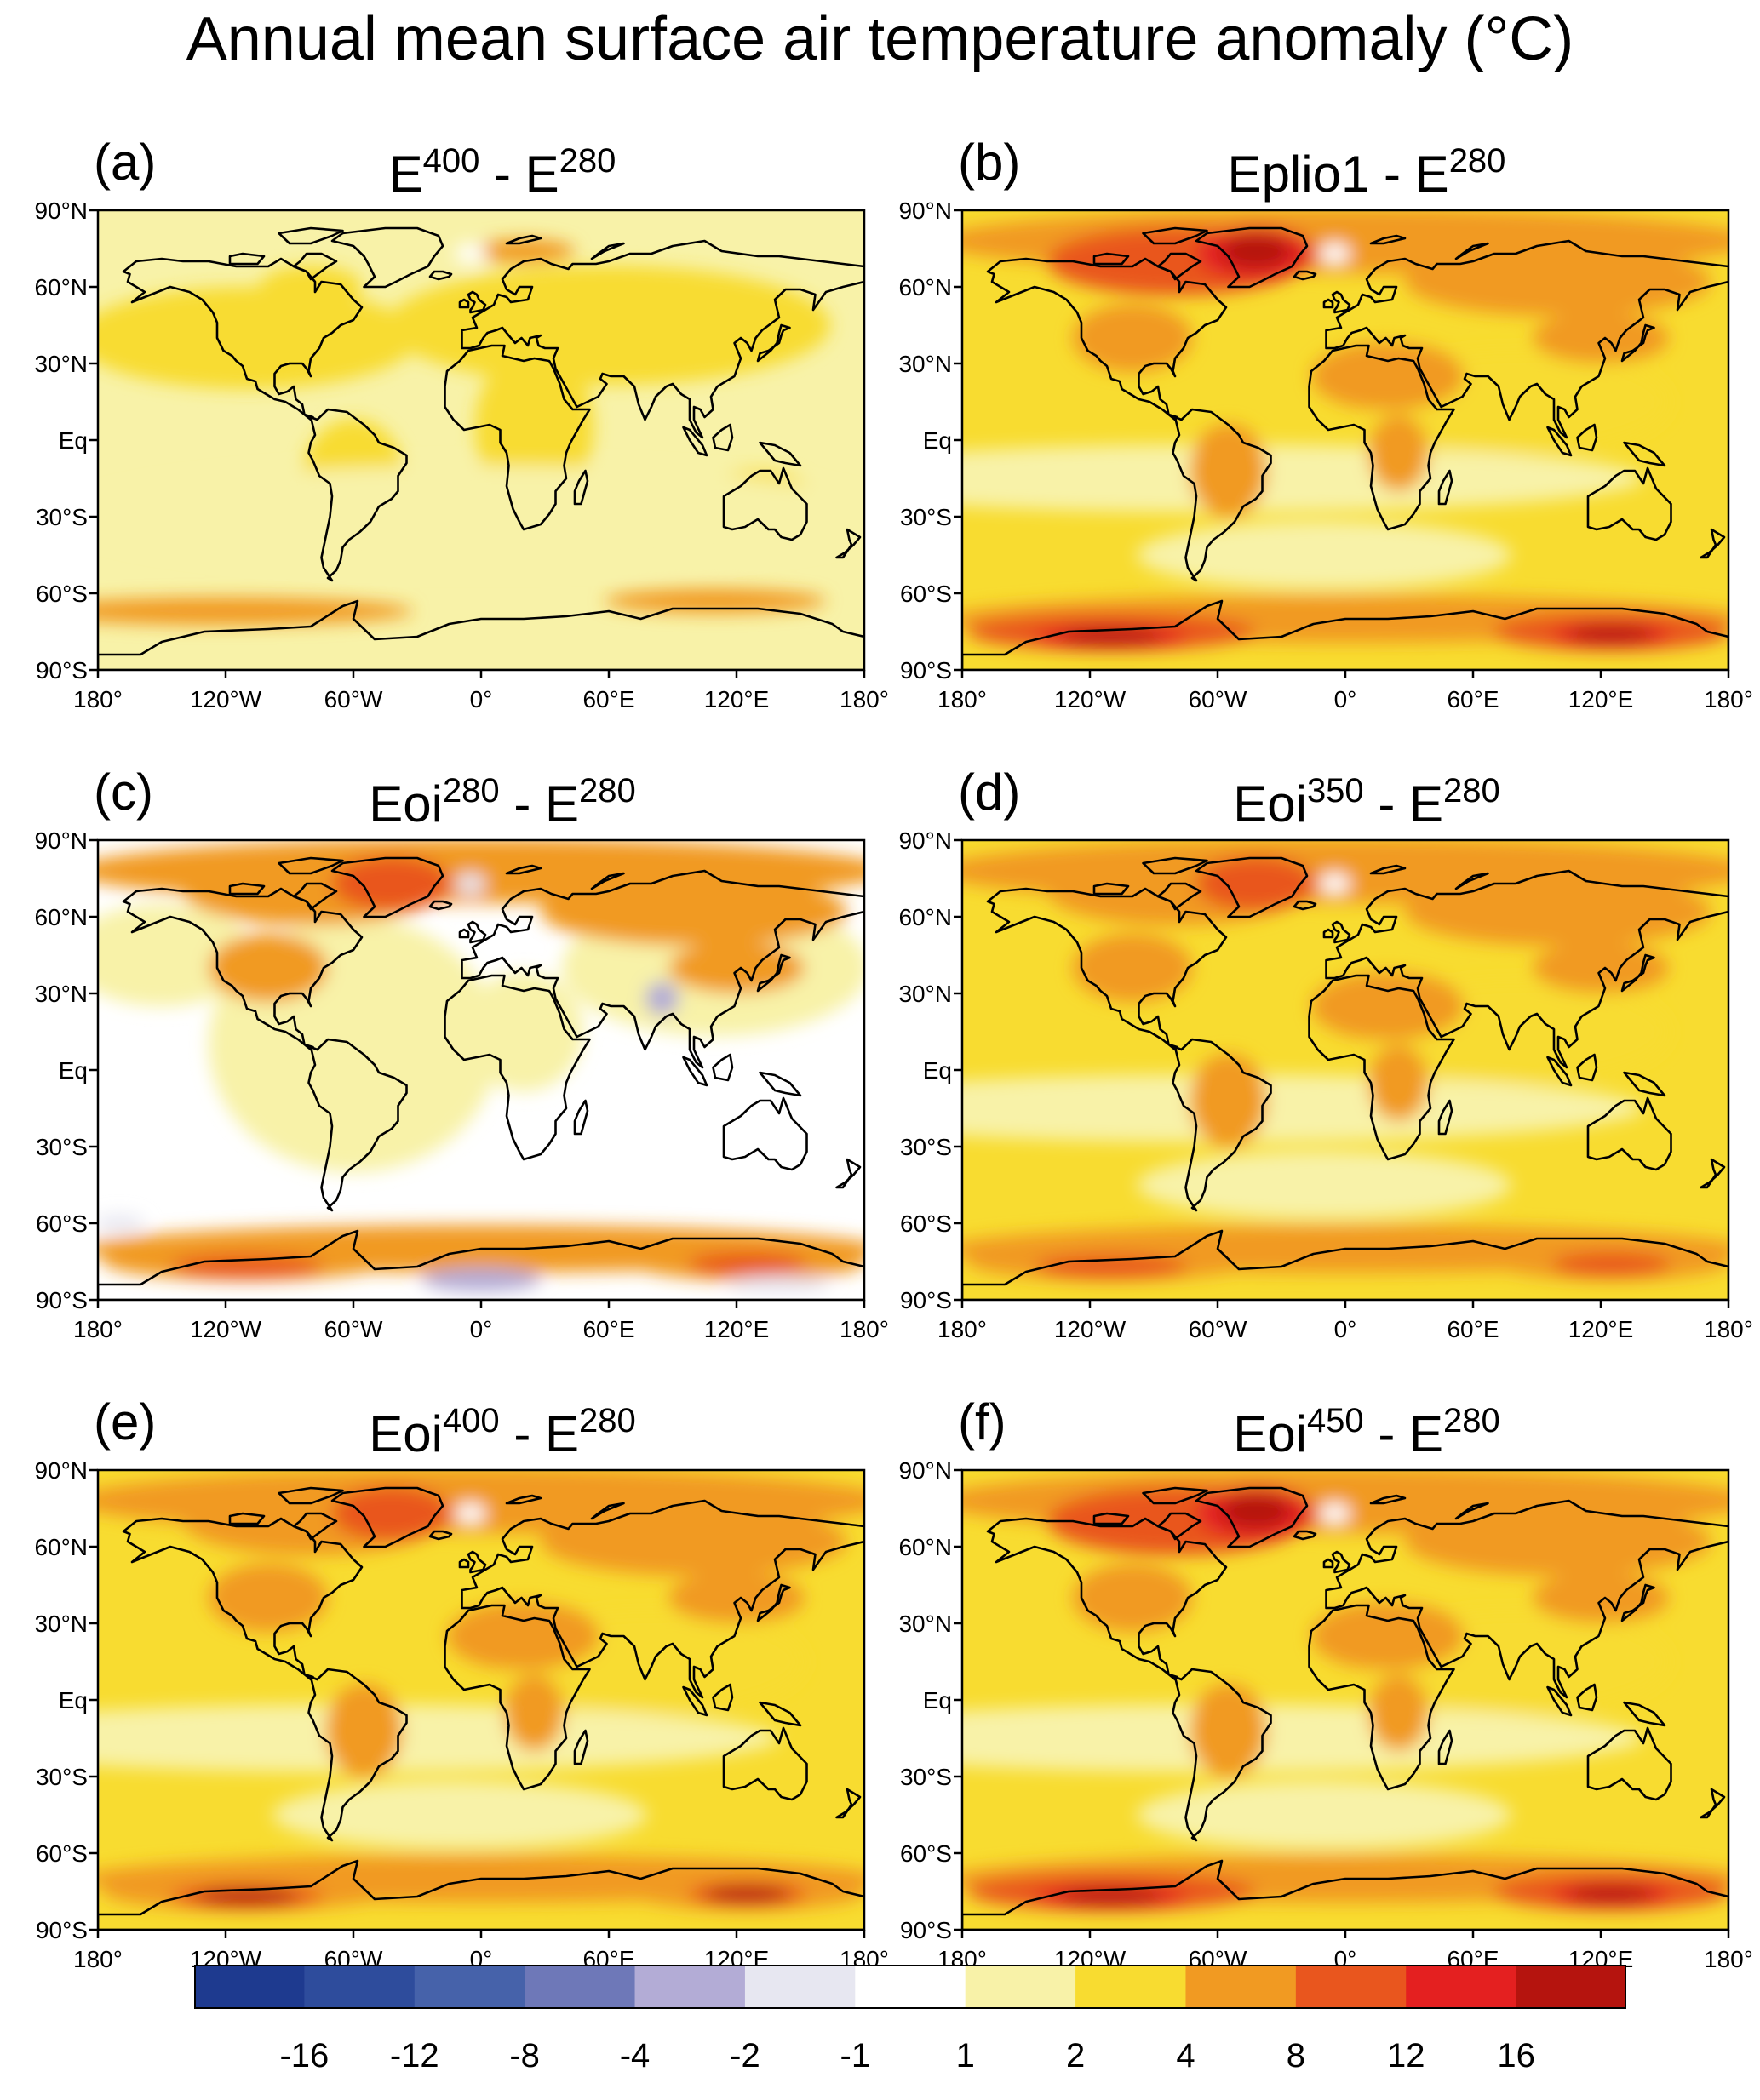 The image size is (1760, 2100). Describe the element at coordinates (406, 1433) in the screenshot. I see `title-text: Eoi` at that location.